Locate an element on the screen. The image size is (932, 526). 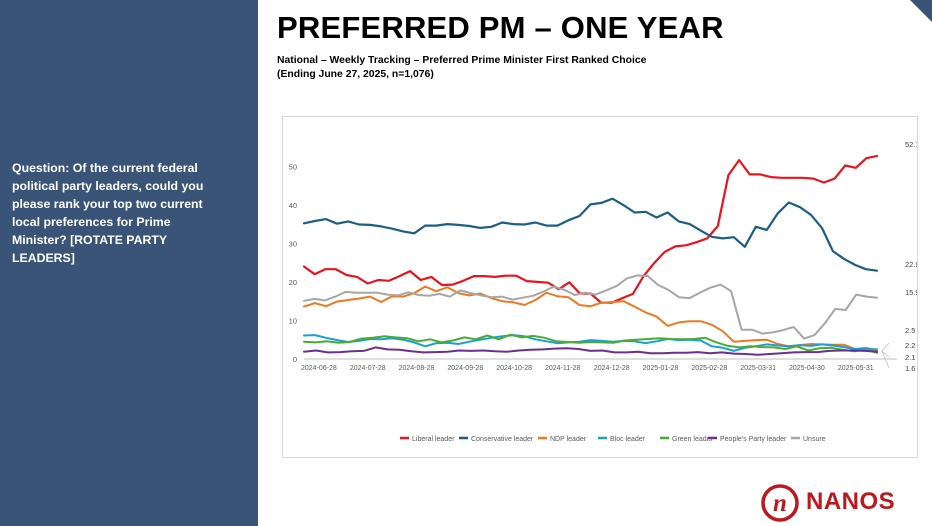
series-line-green-leader is located at coordinates (590, 343).